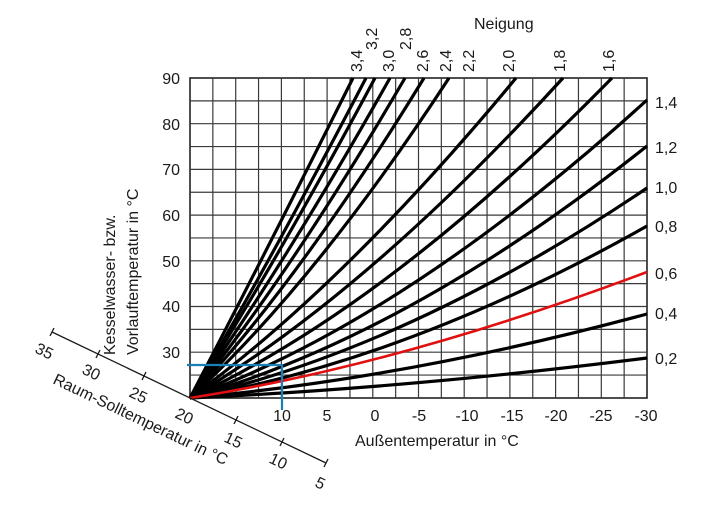 Image resolution: width=717 pixels, height=506 pixels. What do you see at coordinates (666, 227) in the screenshot?
I see `slope-label-0-8: 0,8` at bounding box center [666, 227].